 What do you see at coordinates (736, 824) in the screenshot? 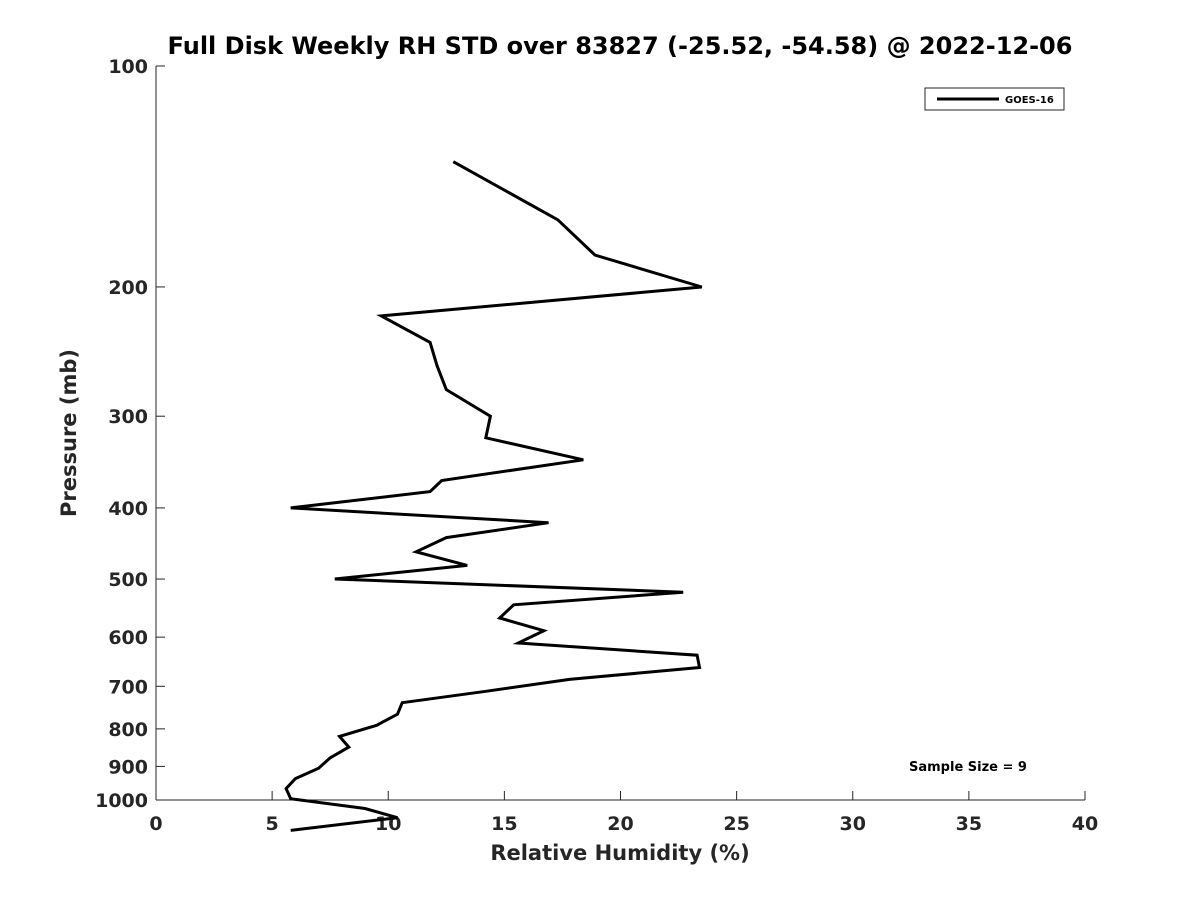
I see `x-tick-label: 25` at bounding box center [736, 824].